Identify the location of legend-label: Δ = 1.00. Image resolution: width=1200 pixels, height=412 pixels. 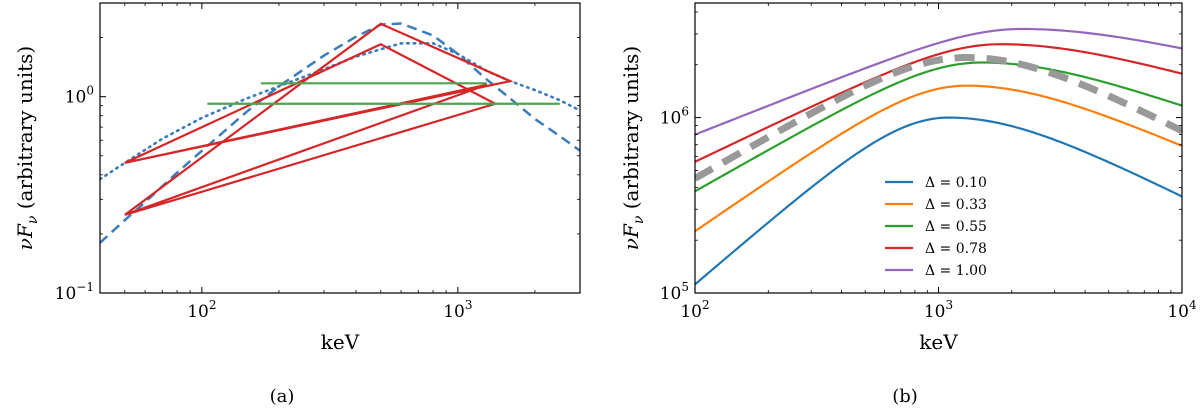
(956, 271).